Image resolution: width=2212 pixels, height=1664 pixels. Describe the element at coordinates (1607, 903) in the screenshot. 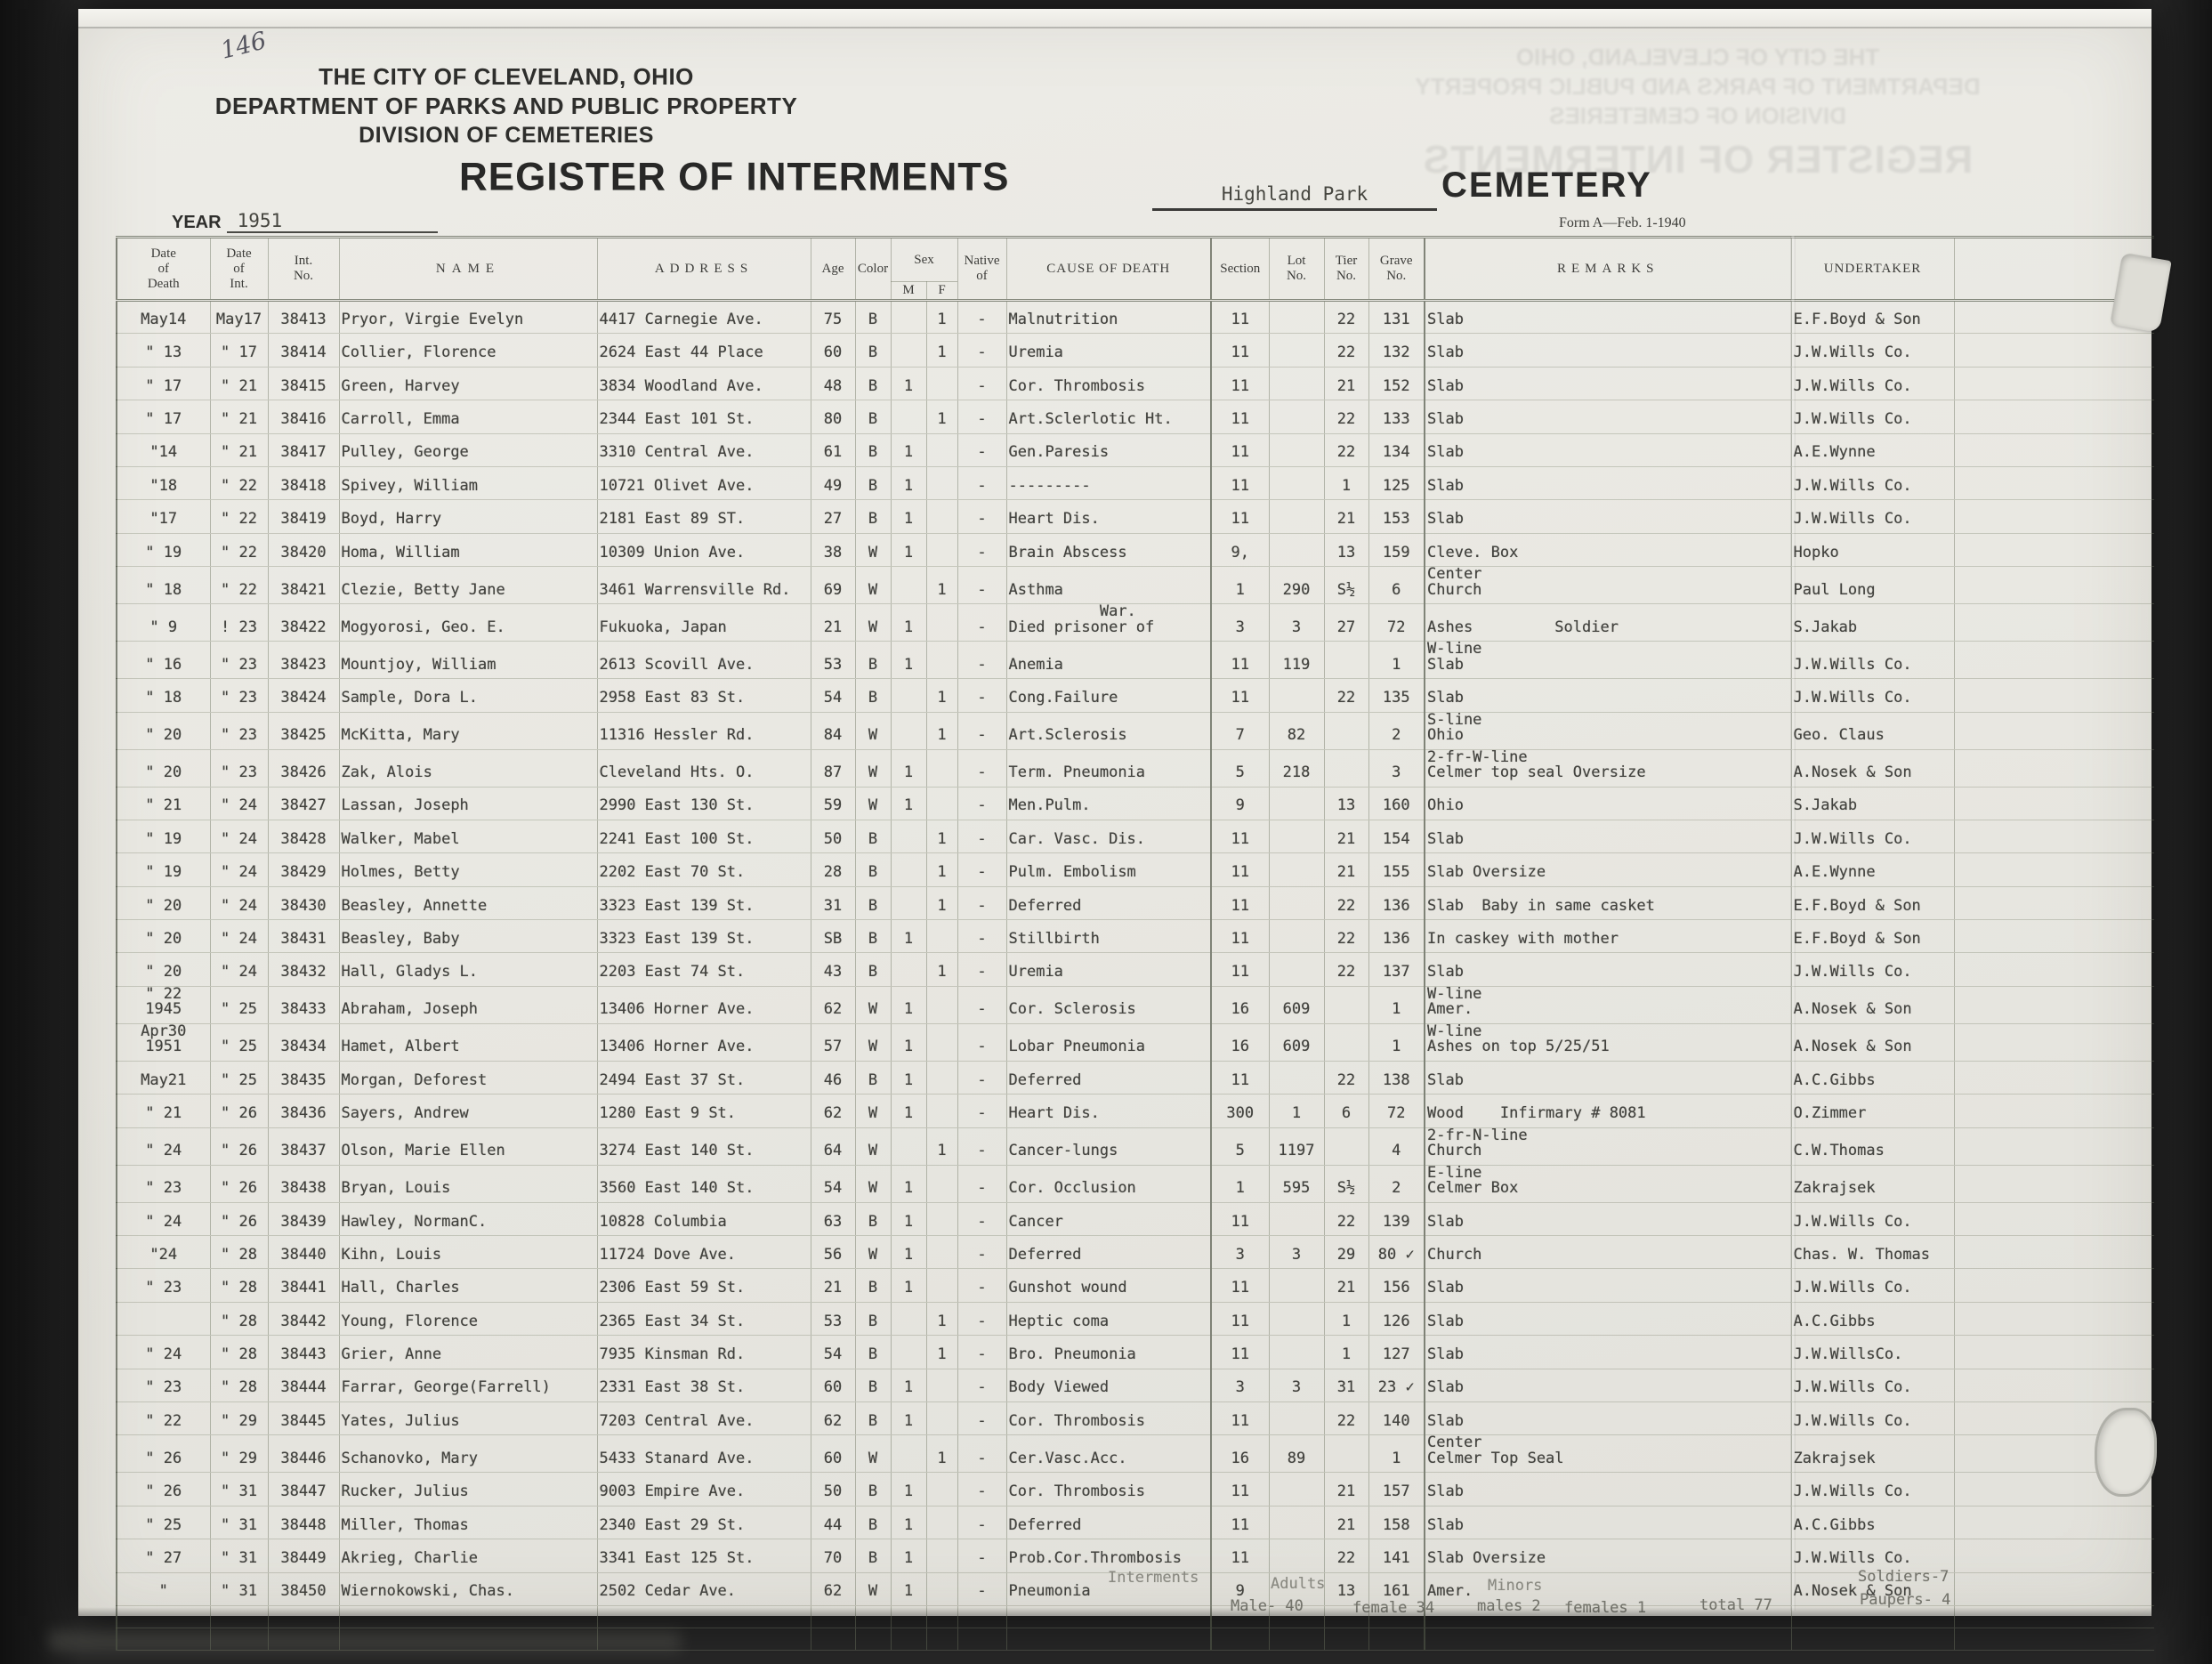

I see `cell-remarks: Slab Baby in same casket` at that location.